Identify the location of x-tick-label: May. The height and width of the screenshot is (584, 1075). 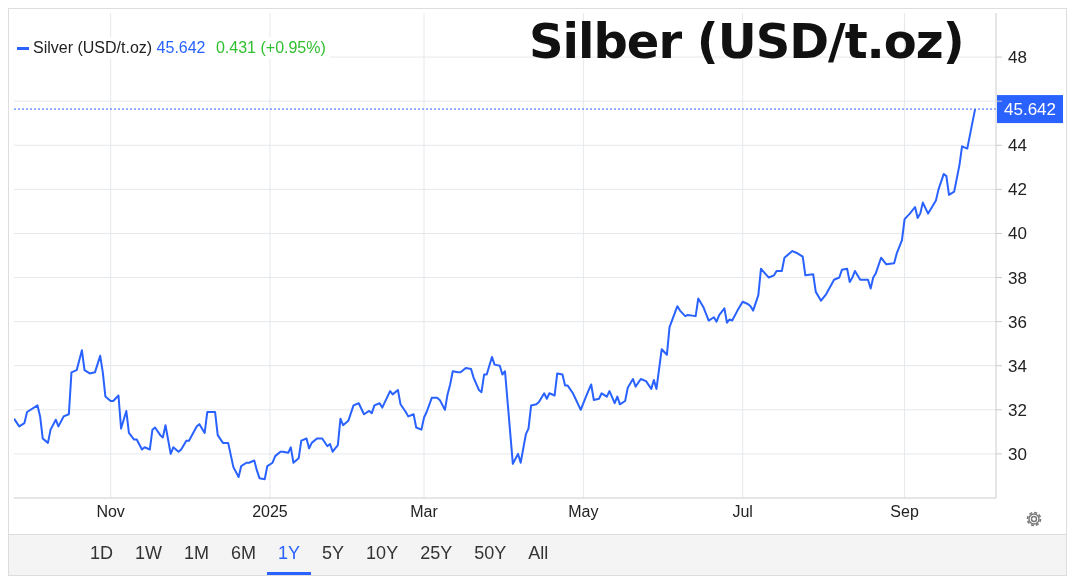
(583, 512).